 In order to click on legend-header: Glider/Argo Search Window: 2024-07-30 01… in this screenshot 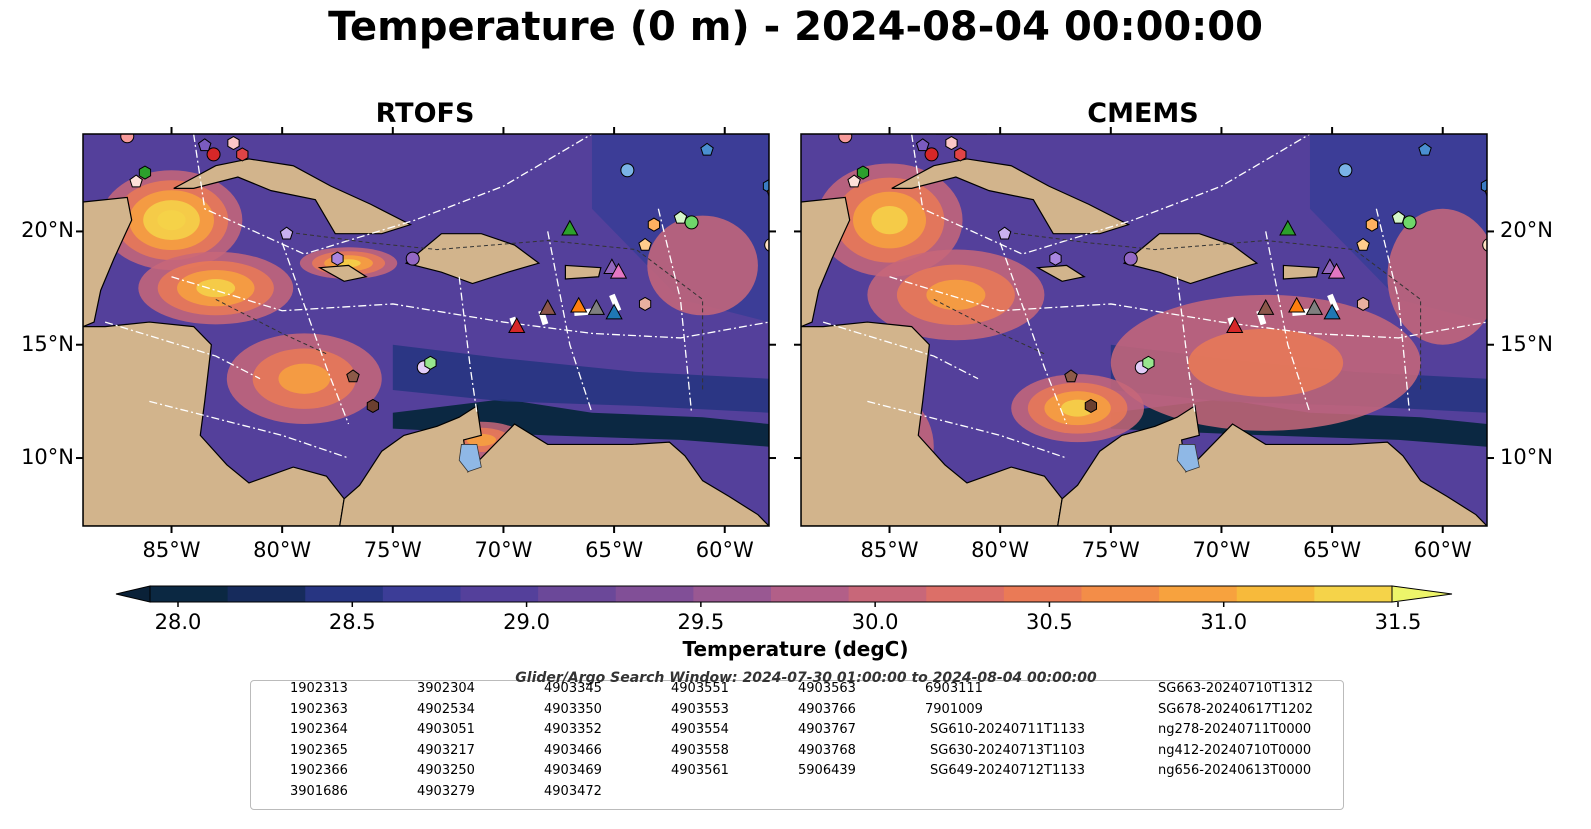, I will do `click(806, 678)`.